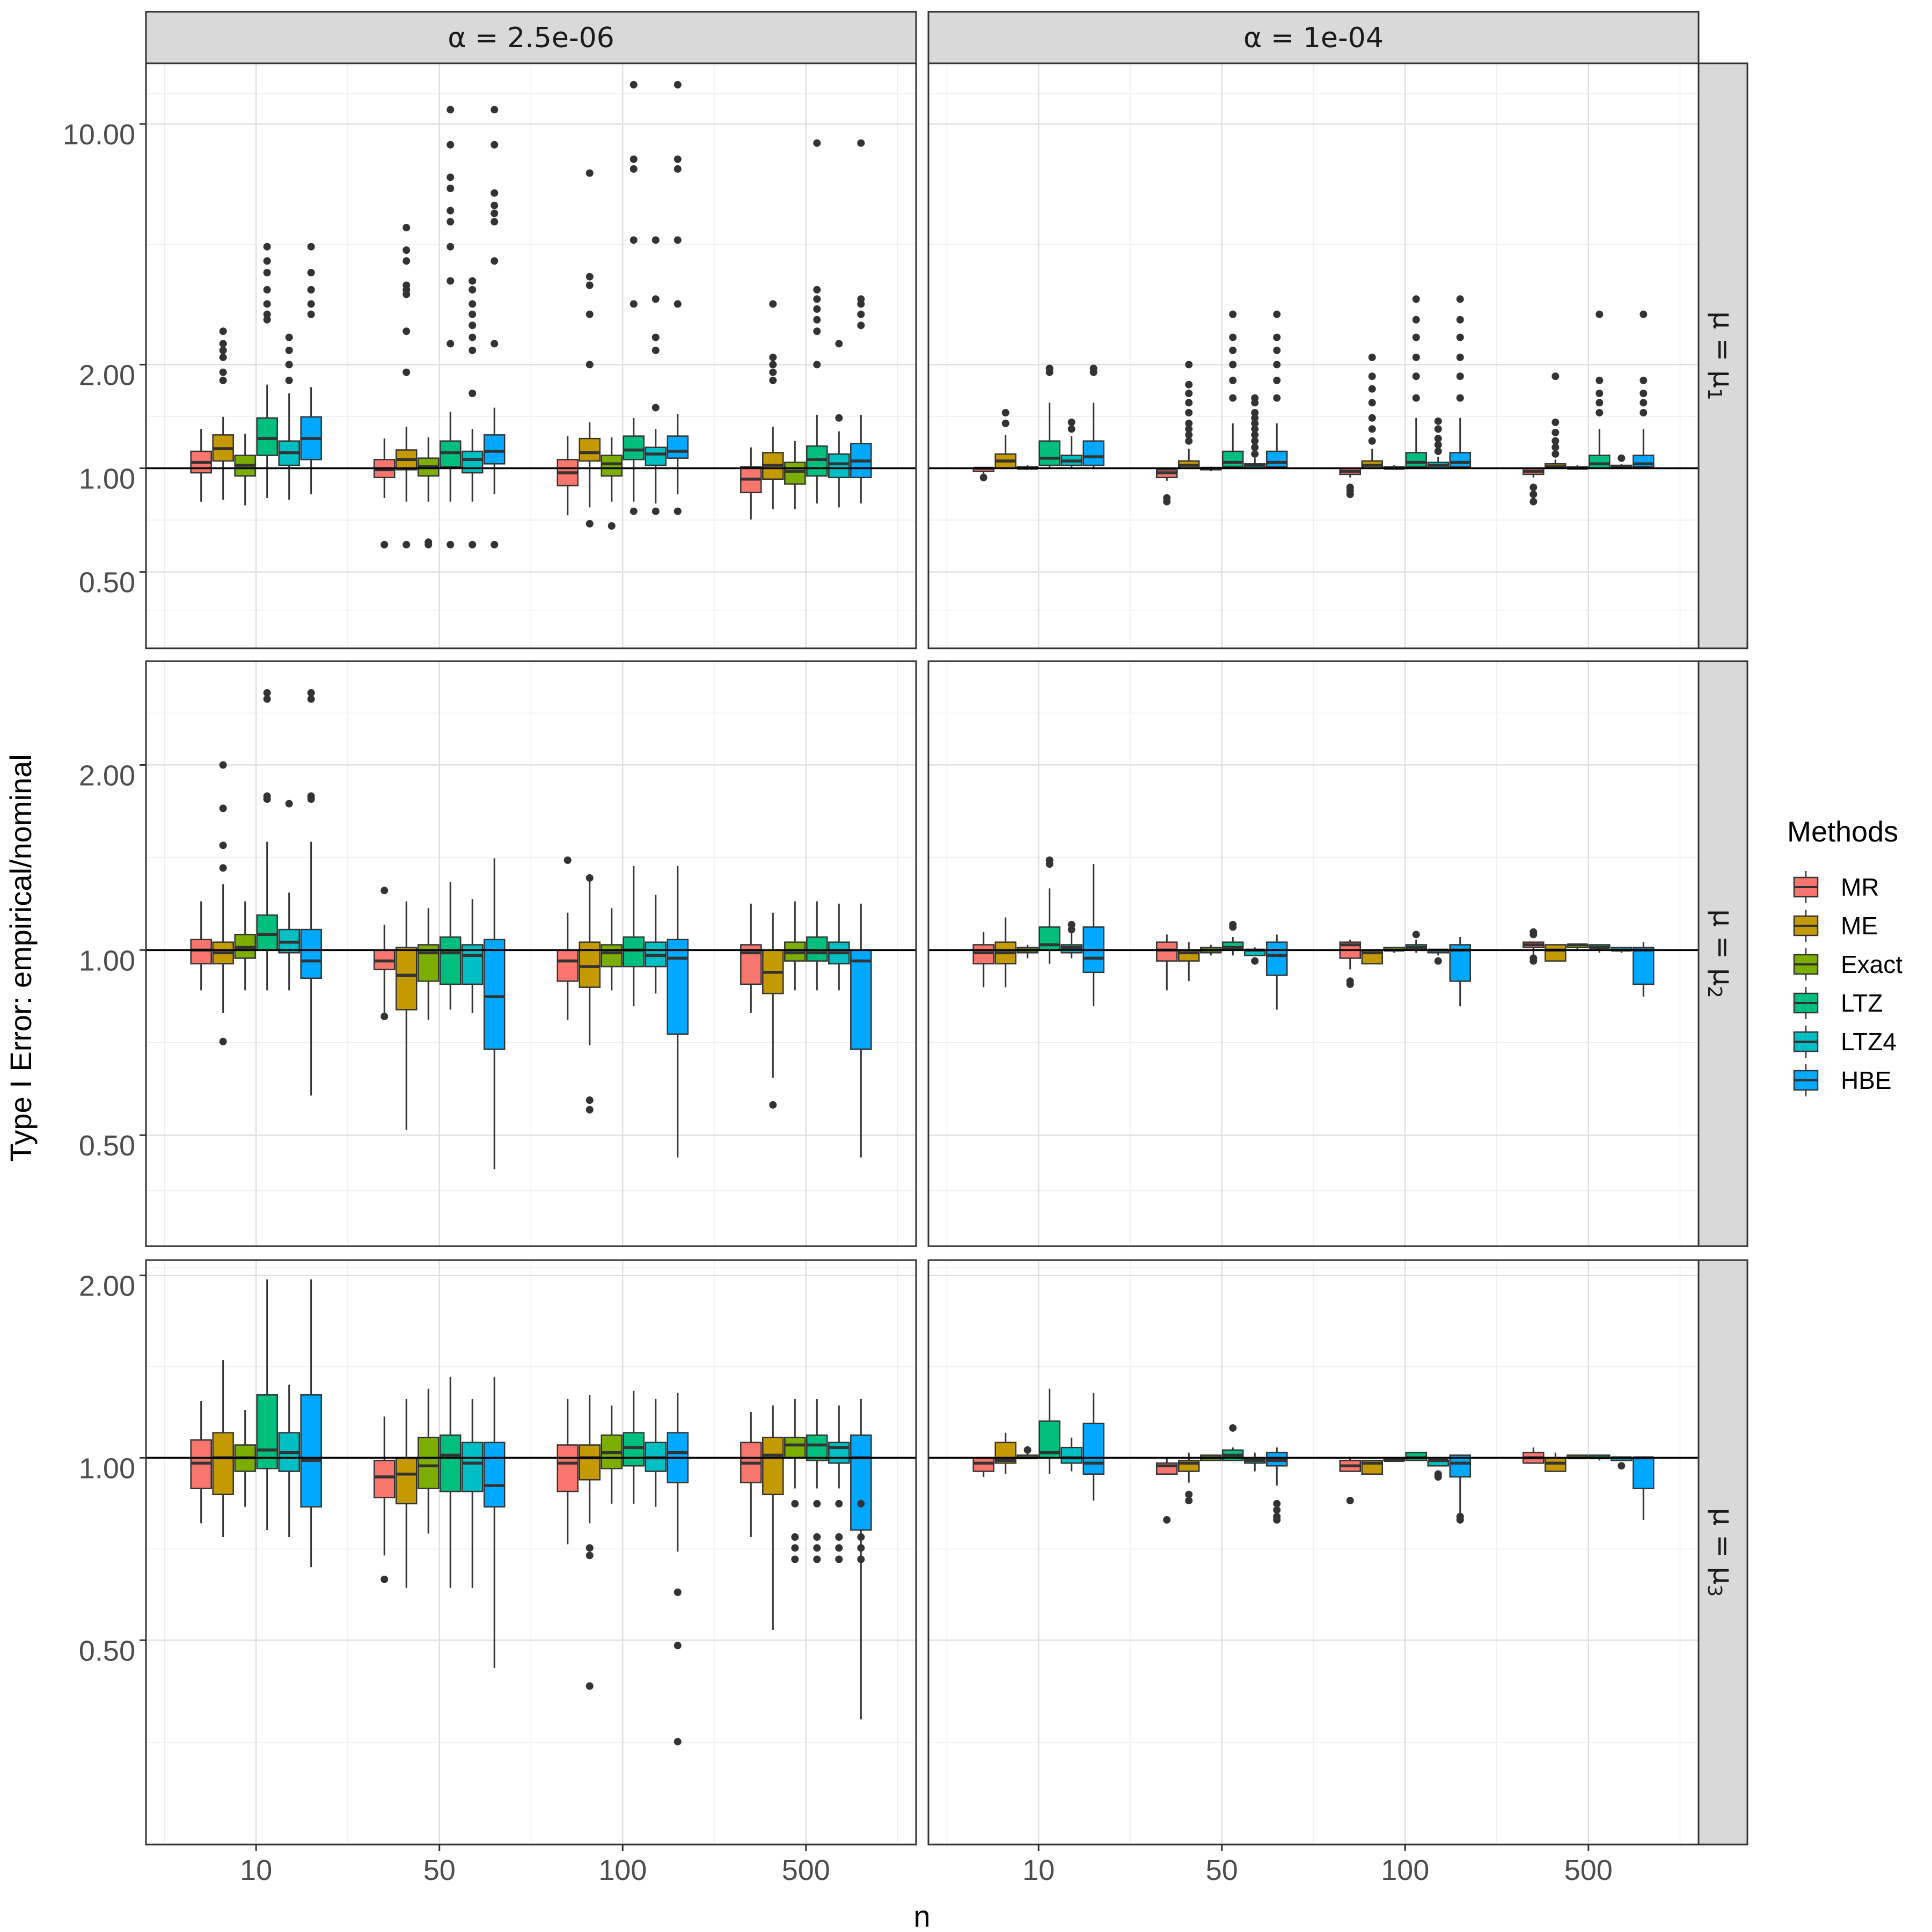 This screenshot has width=1932, height=1932. Describe the element at coordinates (1222, 1870) in the screenshot. I see `x-tick-label: 50` at that location.